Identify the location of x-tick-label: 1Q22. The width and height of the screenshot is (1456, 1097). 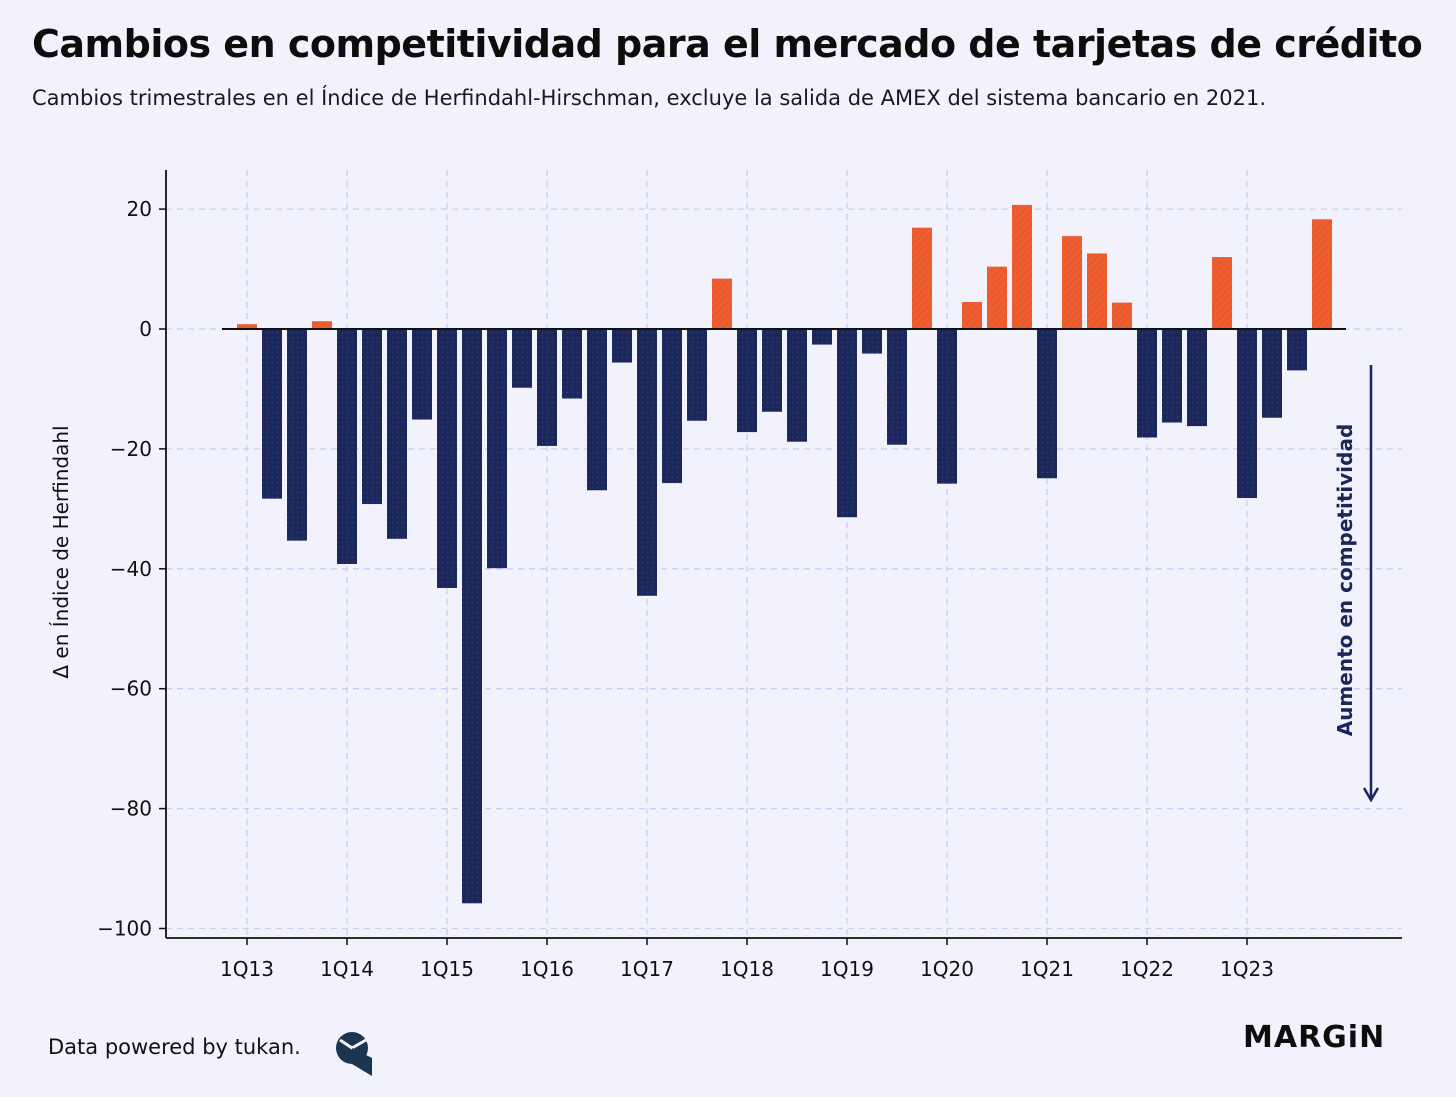
(1147, 969).